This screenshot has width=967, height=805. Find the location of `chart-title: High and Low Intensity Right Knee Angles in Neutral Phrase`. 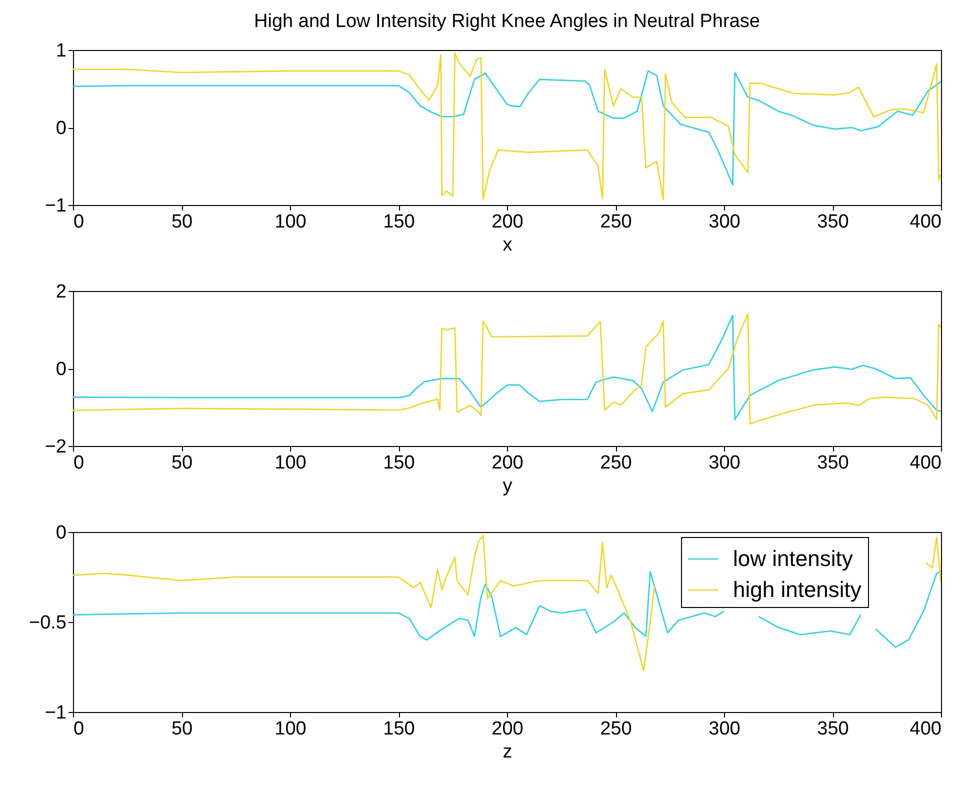

chart-title: High and Low Intensity Right Knee Angles in Neutral Phrase is located at coordinates (507, 21).